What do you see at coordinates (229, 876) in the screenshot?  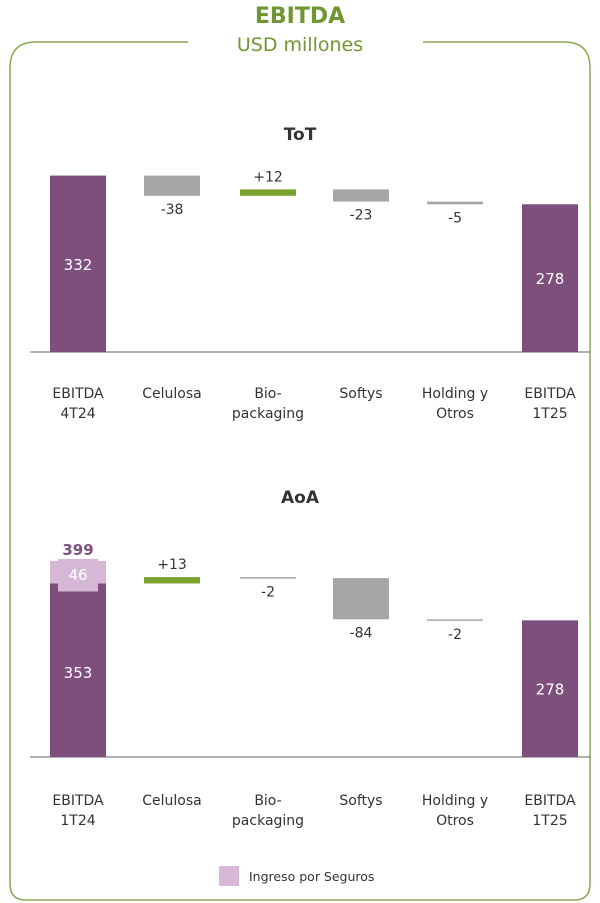 I see `legend-swatch-insurance` at bounding box center [229, 876].